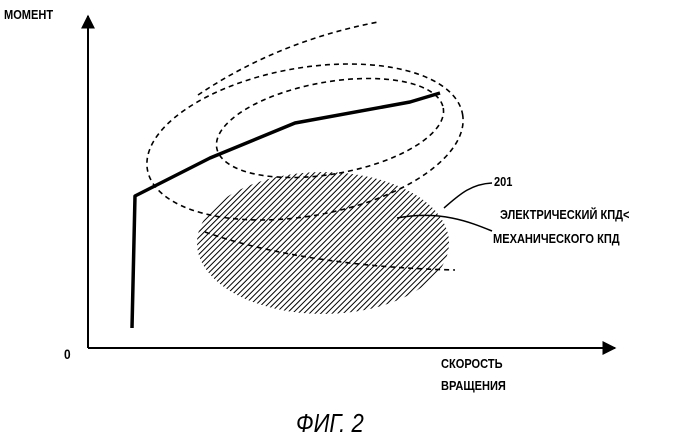  Describe the element at coordinates (330, 423) in the screenshot. I see `figure-caption: ФИГ. 2` at that location.